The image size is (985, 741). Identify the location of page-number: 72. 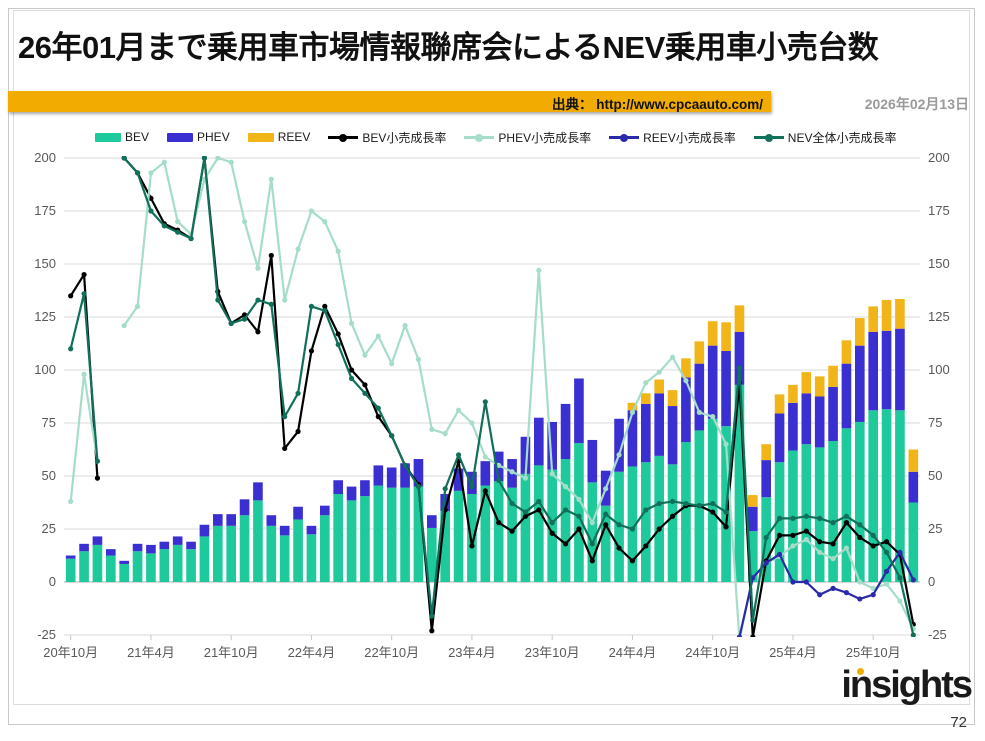
(958, 722).